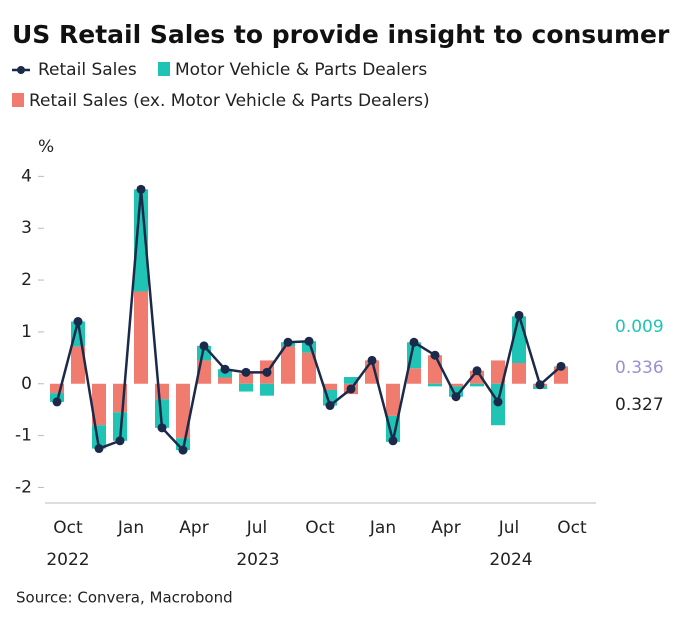  What do you see at coordinates (87, 70) in the screenshot?
I see `legend-label: Retail Sales` at bounding box center [87, 70].